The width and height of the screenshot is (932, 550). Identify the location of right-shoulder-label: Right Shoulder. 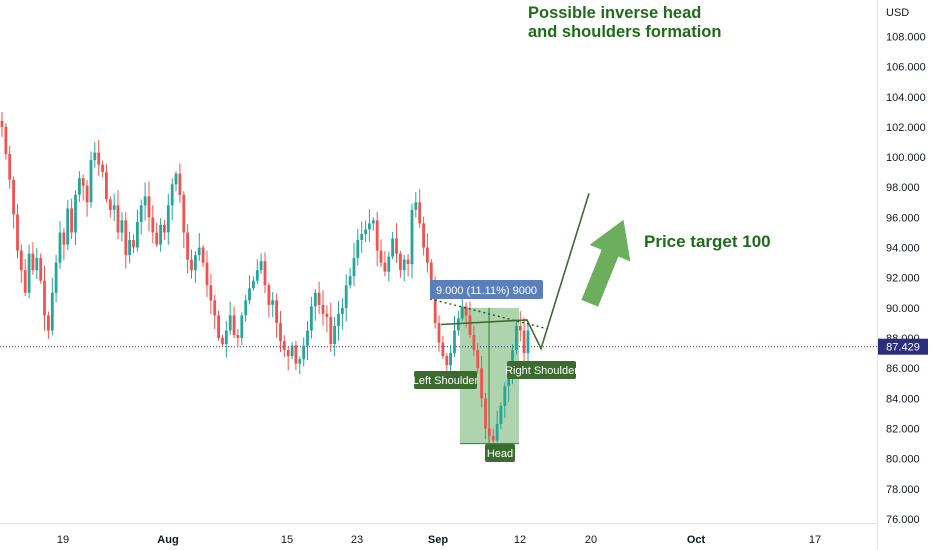
(541, 370).